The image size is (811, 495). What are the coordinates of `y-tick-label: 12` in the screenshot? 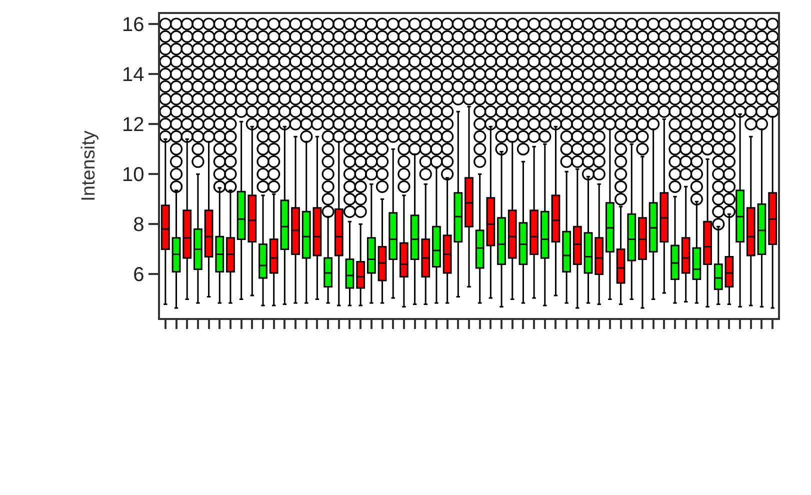 It's located at (133, 125).